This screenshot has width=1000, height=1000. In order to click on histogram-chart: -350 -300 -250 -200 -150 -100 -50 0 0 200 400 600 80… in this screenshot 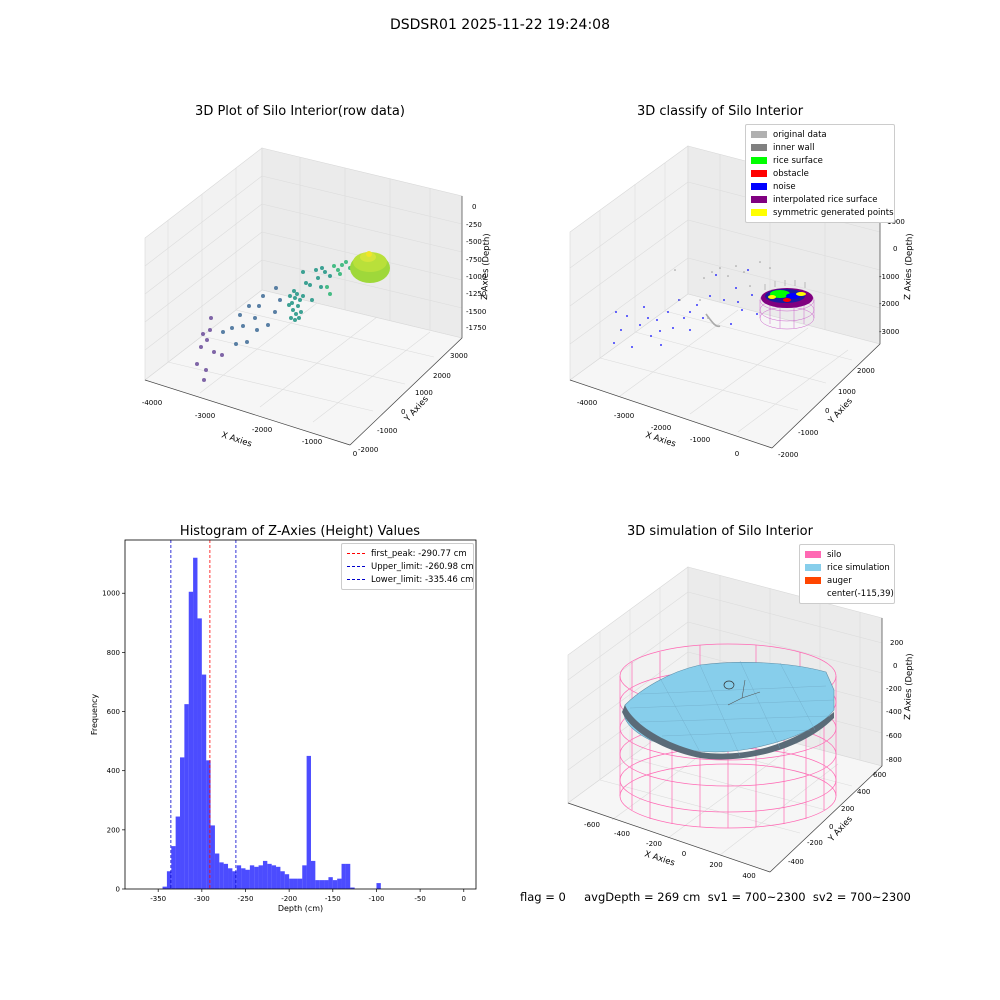, I will do `click(283, 726)`.